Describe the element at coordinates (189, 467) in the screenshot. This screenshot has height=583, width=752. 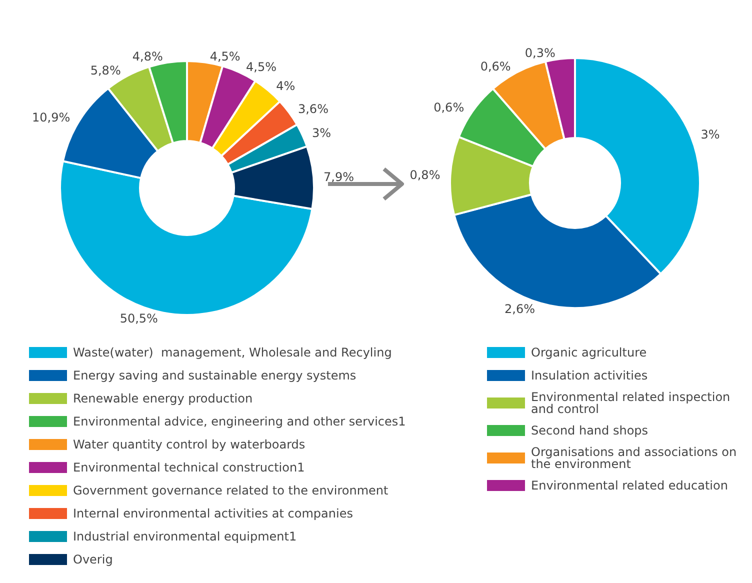
I see `legend-label: Environmental technical construction1` at that location.